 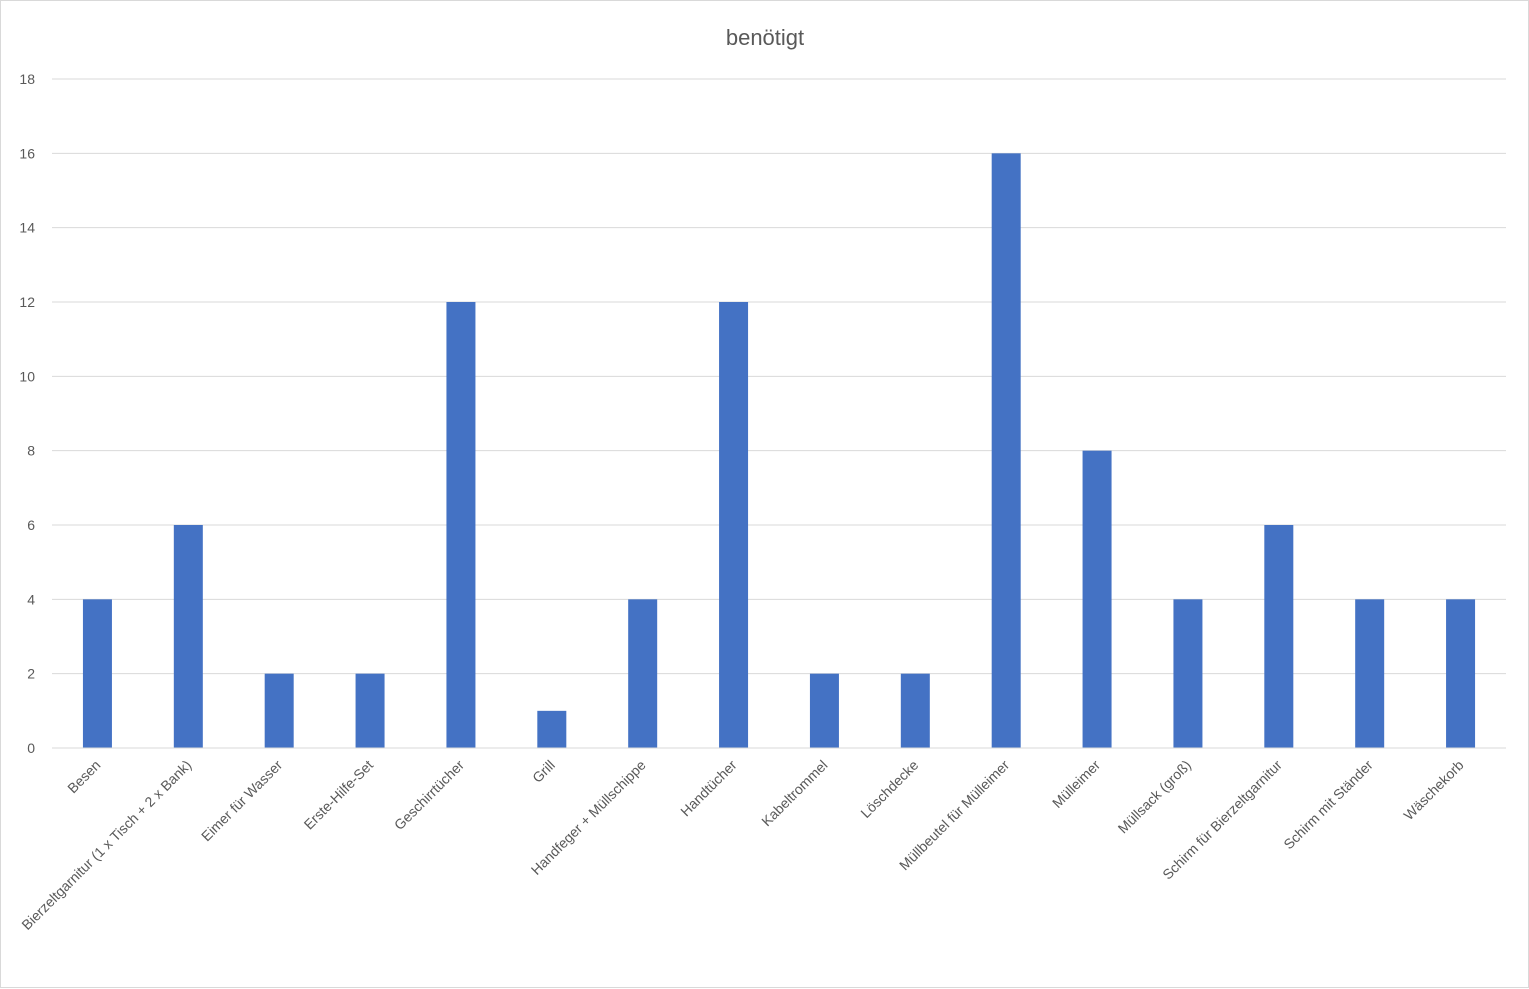 I want to click on x-category-label: Kabeltrommel, so click(x=794, y=793).